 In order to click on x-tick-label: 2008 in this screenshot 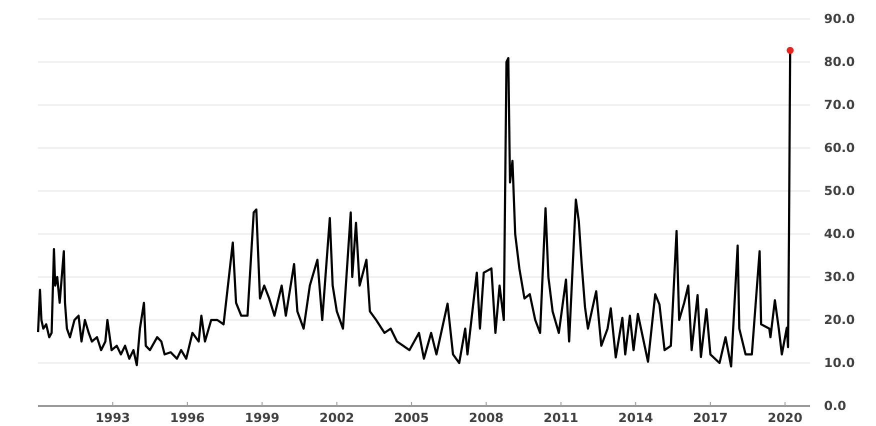, I will do `click(486, 417)`.